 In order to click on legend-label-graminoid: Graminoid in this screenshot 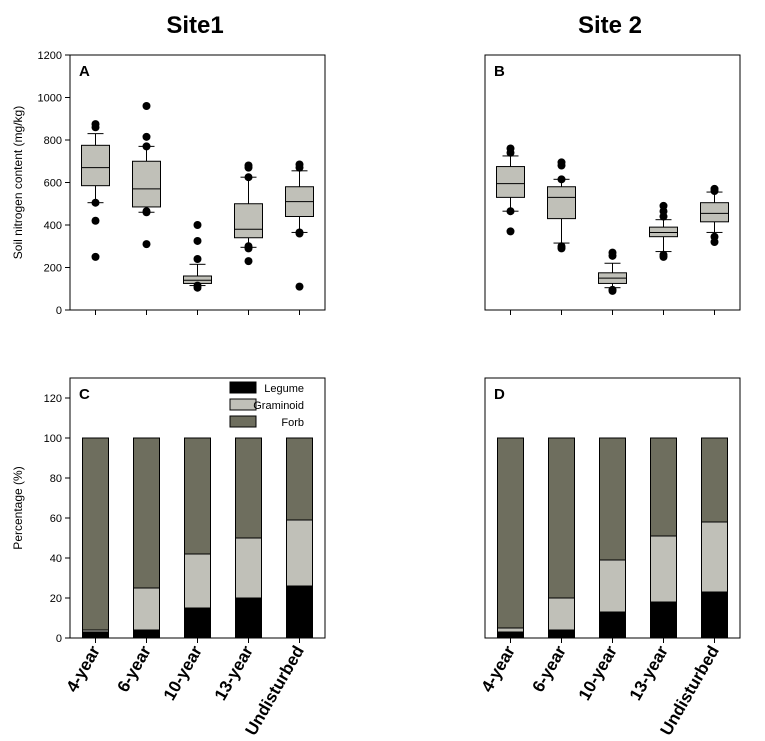, I will do `click(278, 406)`.